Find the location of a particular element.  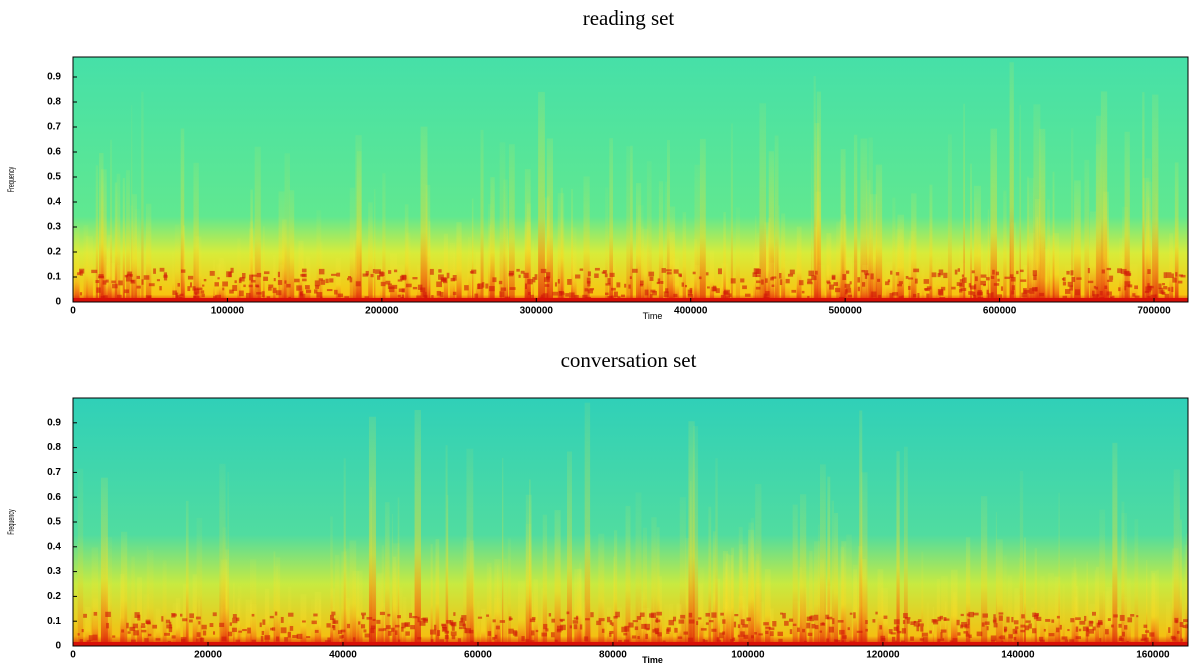

x-tick-label: 0 is located at coordinates (73, 311).